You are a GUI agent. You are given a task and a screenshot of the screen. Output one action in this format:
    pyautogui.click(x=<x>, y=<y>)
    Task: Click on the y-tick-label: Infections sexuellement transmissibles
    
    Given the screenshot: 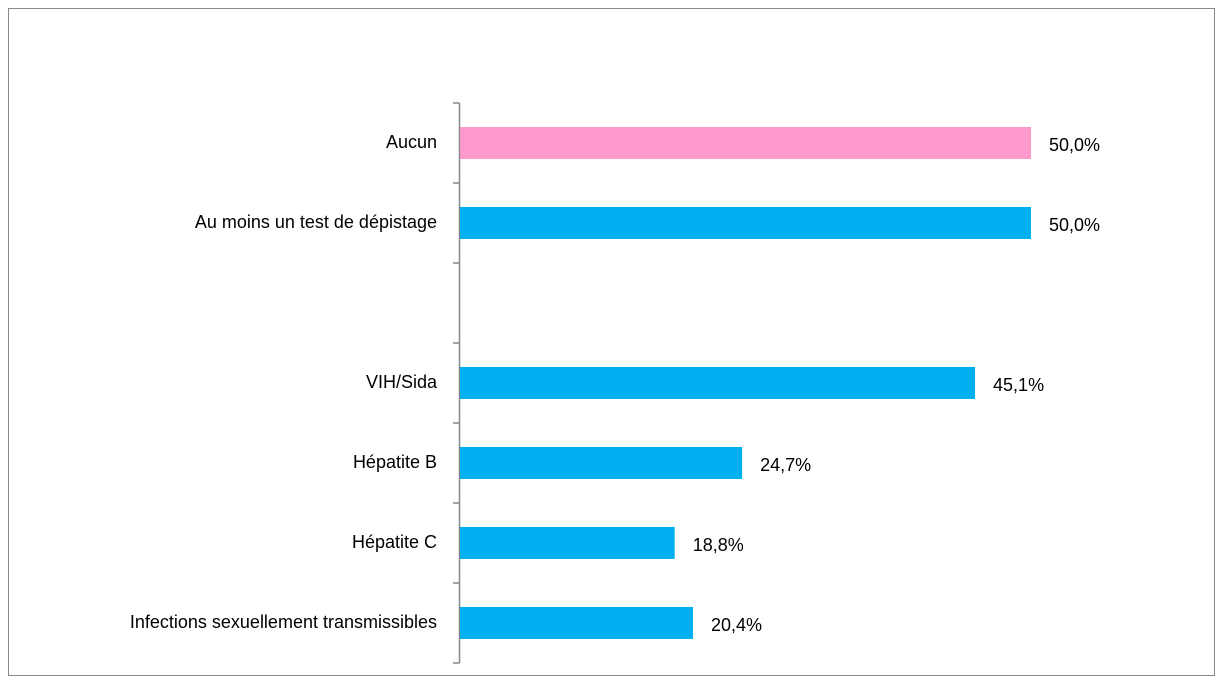 What is the action you would take?
    pyautogui.click(x=283, y=622)
    